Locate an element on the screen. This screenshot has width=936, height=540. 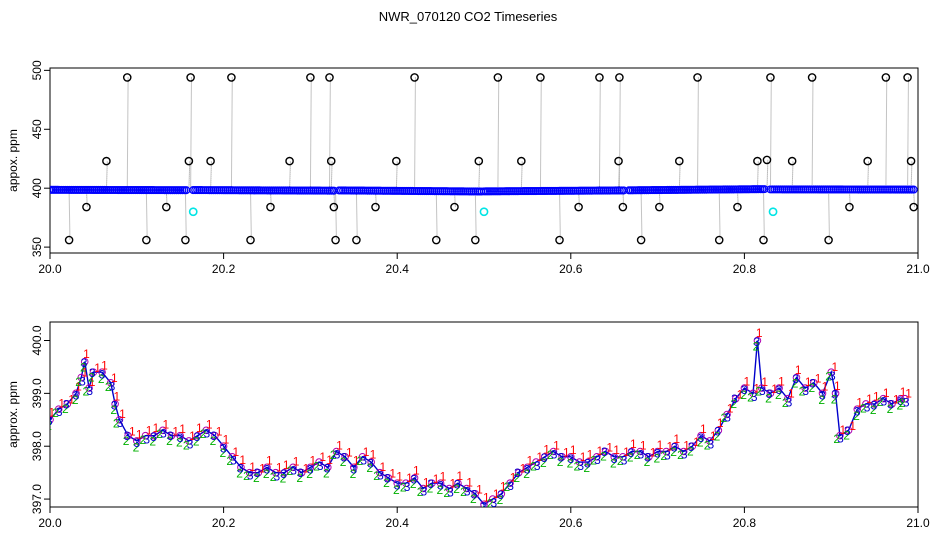
x-tick-label: 20.4 is located at coordinates (398, 269).